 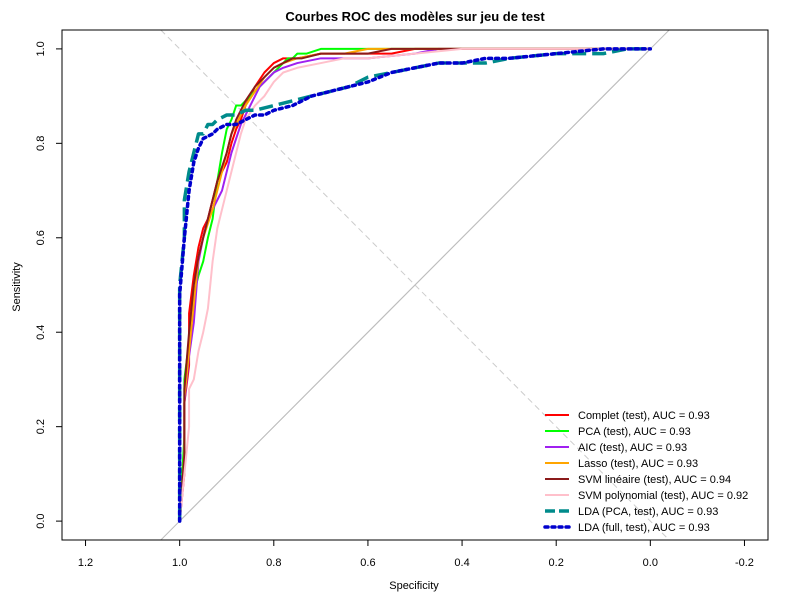 I want to click on x-tick-label-7: -0.2, so click(x=744, y=563).